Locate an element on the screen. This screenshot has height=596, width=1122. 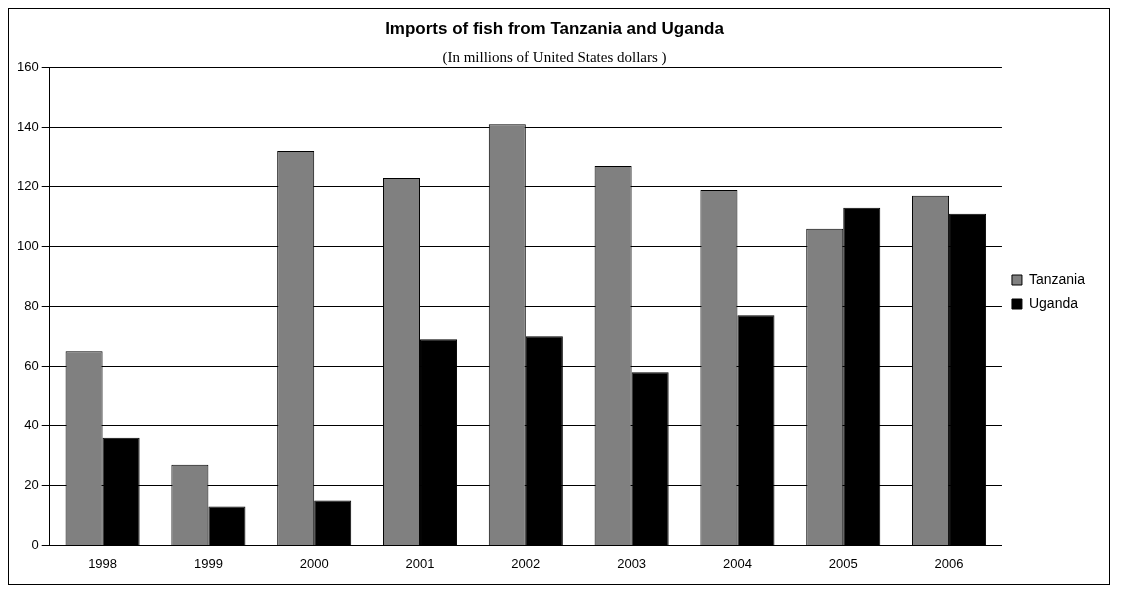
chart-subtitle: (In millions of United States dollars ) is located at coordinates (554, 58).